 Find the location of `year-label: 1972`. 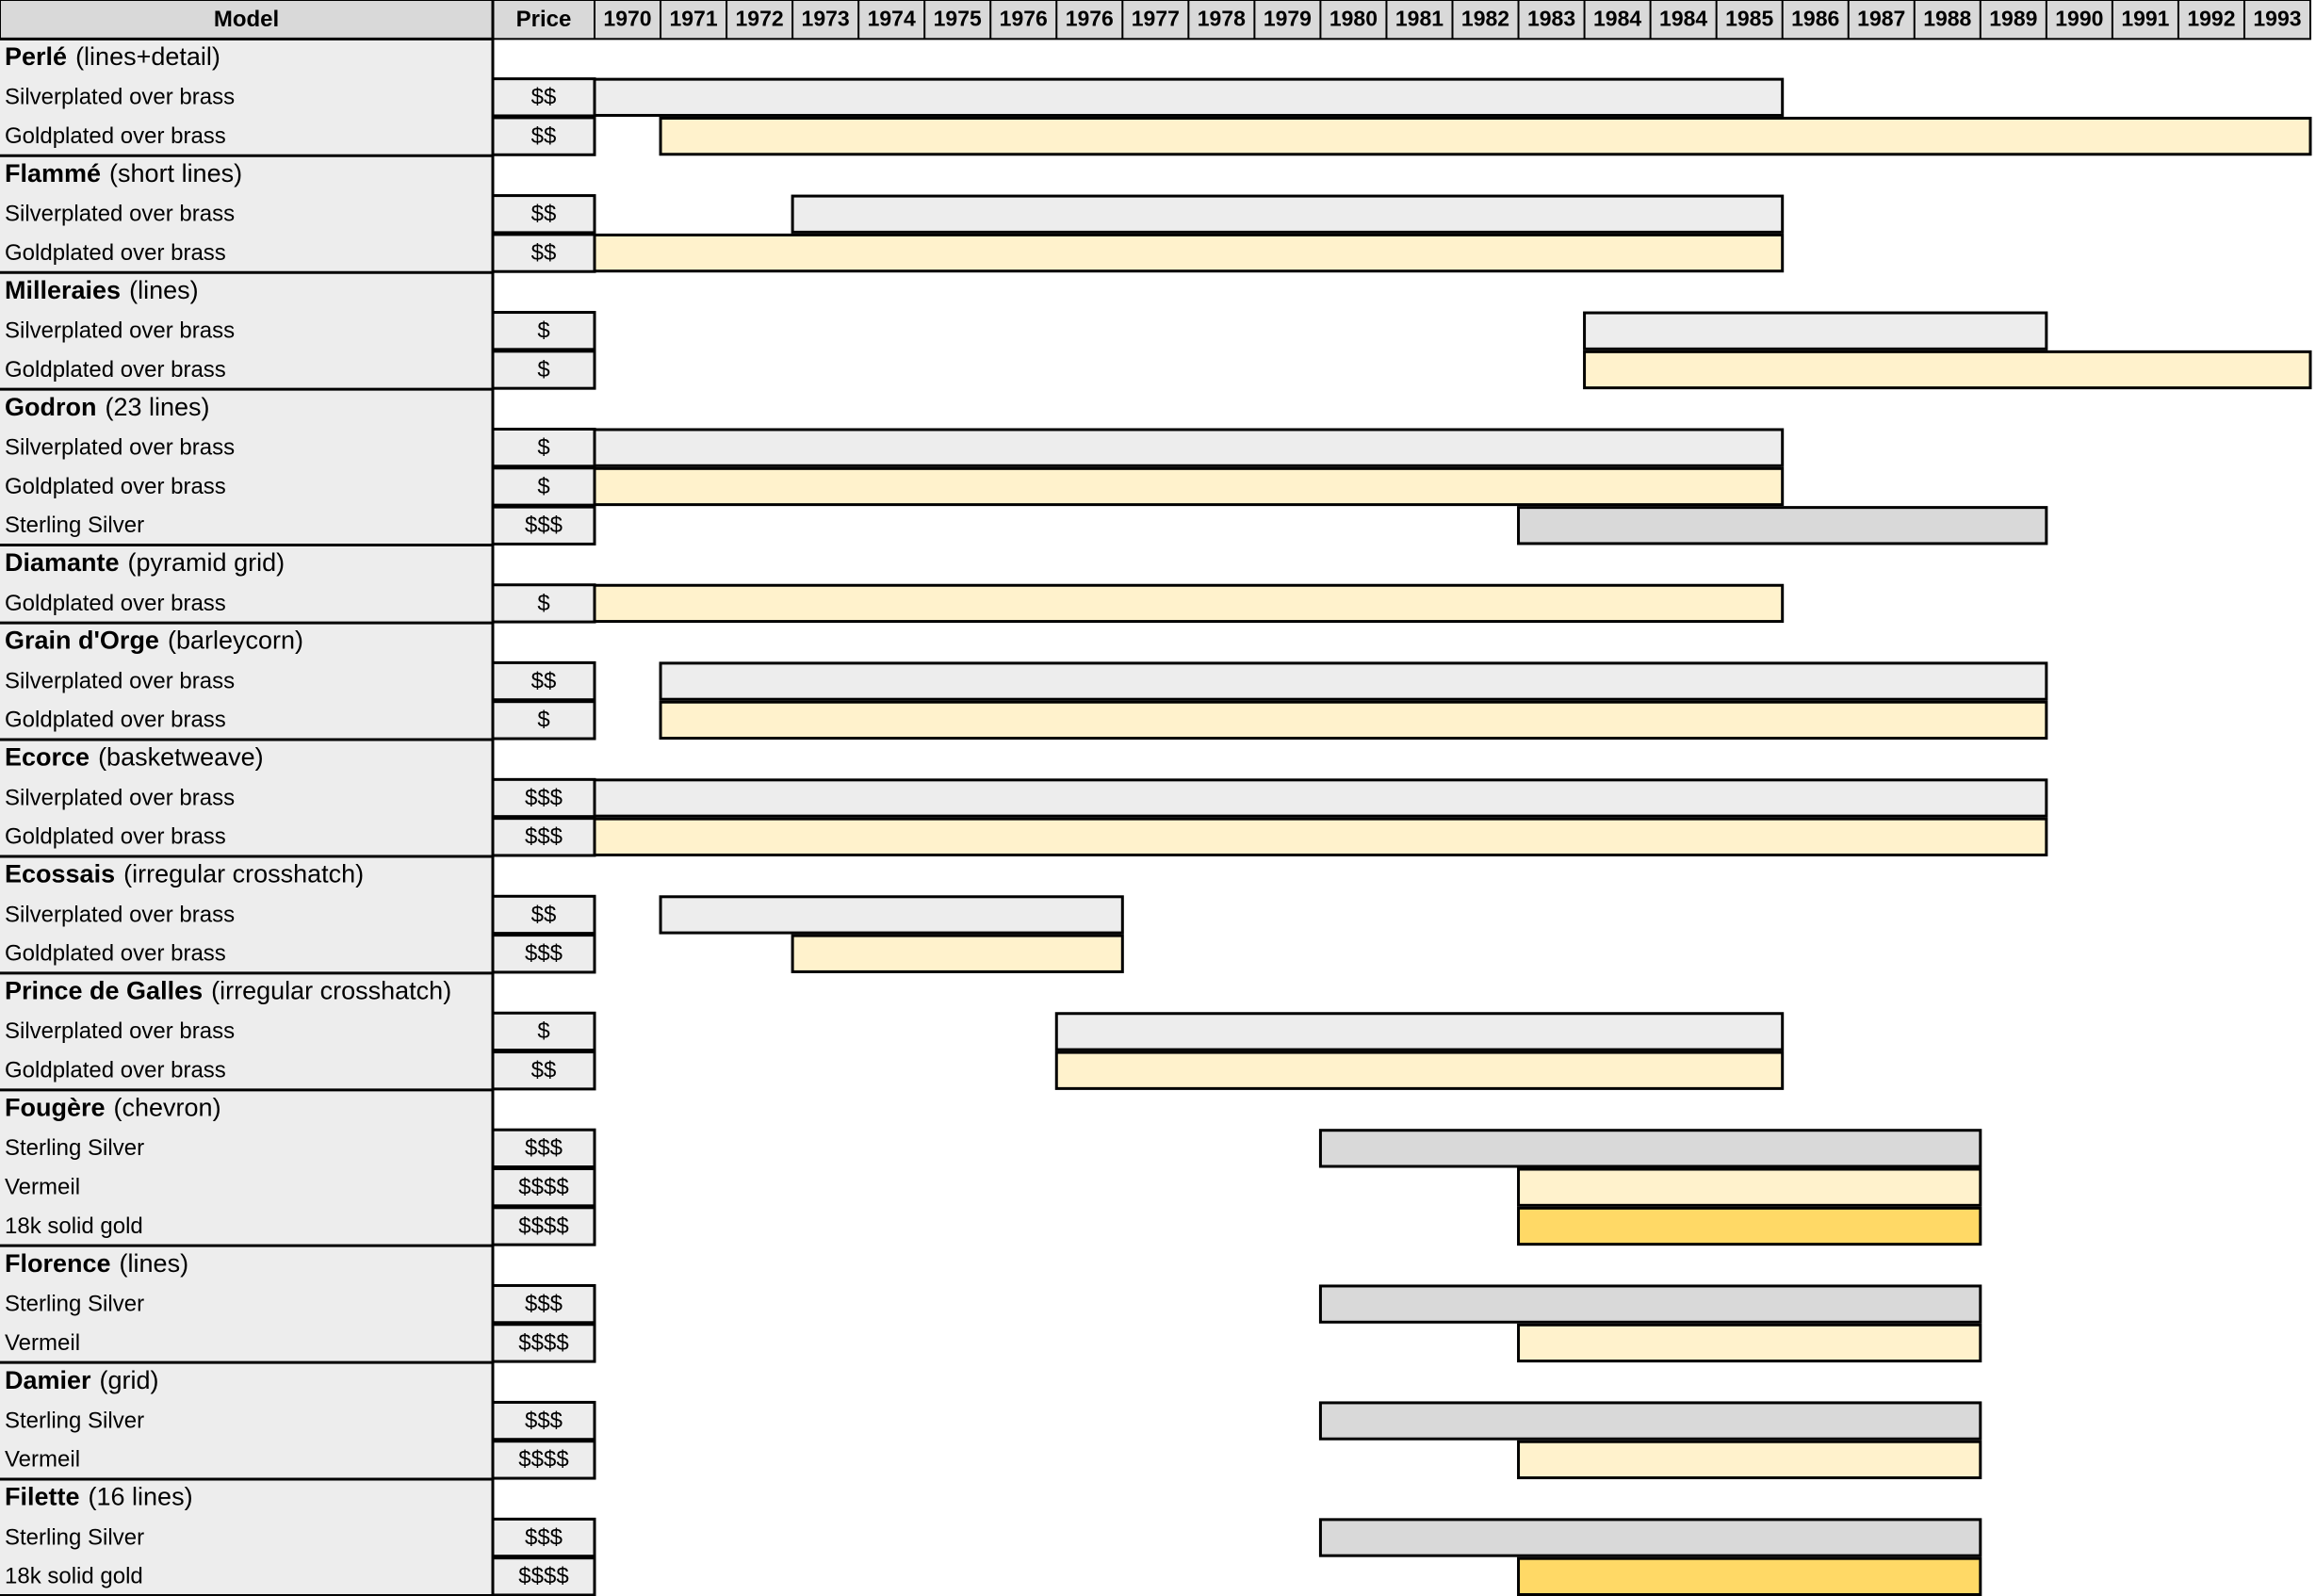

year-label: 1972 is located at coordinates (760, 19).